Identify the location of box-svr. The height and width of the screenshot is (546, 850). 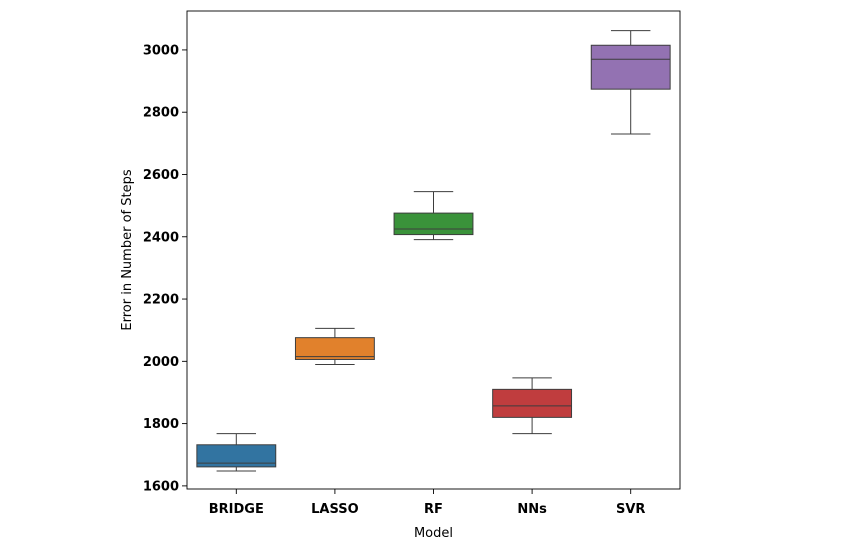
(630, 82).